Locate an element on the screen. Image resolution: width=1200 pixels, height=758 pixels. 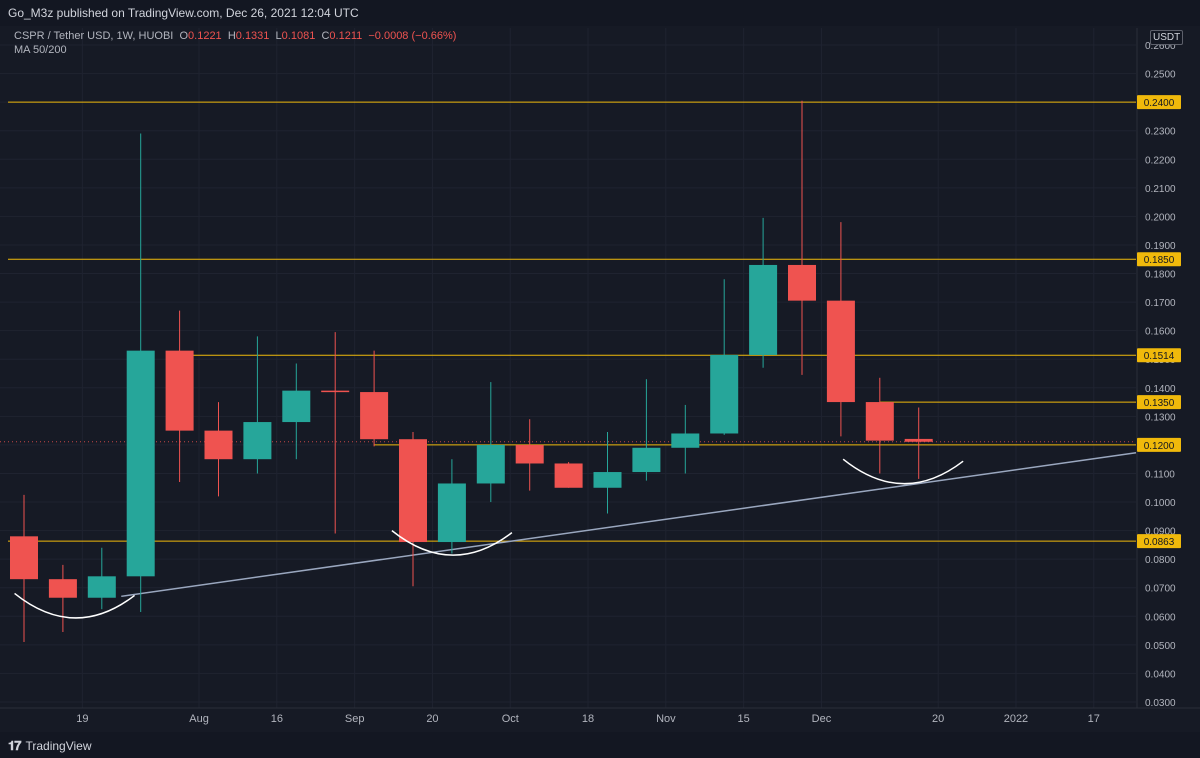
price-tick-label: 0.0900 is located at coordinates (1160, 532).